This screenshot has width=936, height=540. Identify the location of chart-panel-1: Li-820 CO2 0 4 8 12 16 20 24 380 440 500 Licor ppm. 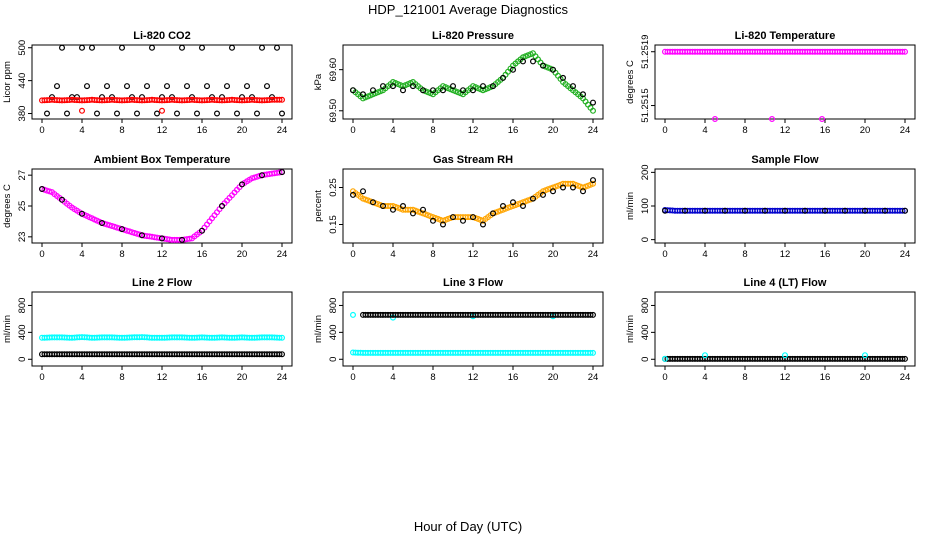
(147, 83).